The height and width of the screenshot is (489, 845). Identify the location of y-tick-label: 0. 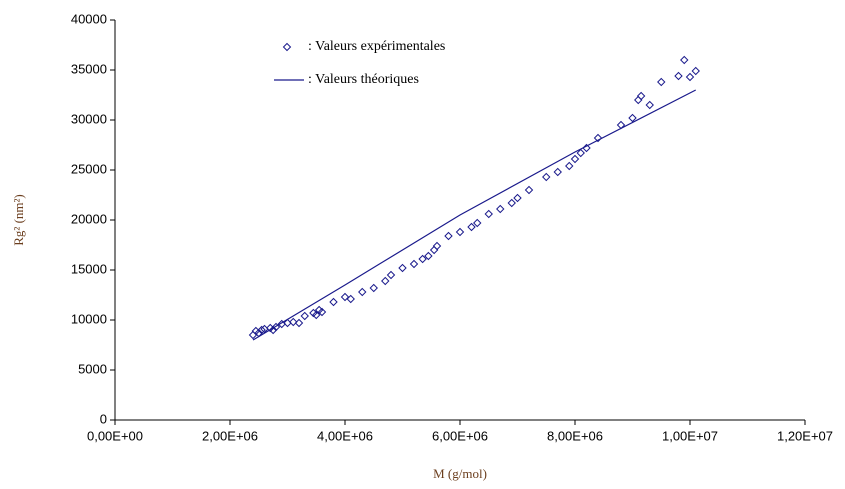
(103, 418).